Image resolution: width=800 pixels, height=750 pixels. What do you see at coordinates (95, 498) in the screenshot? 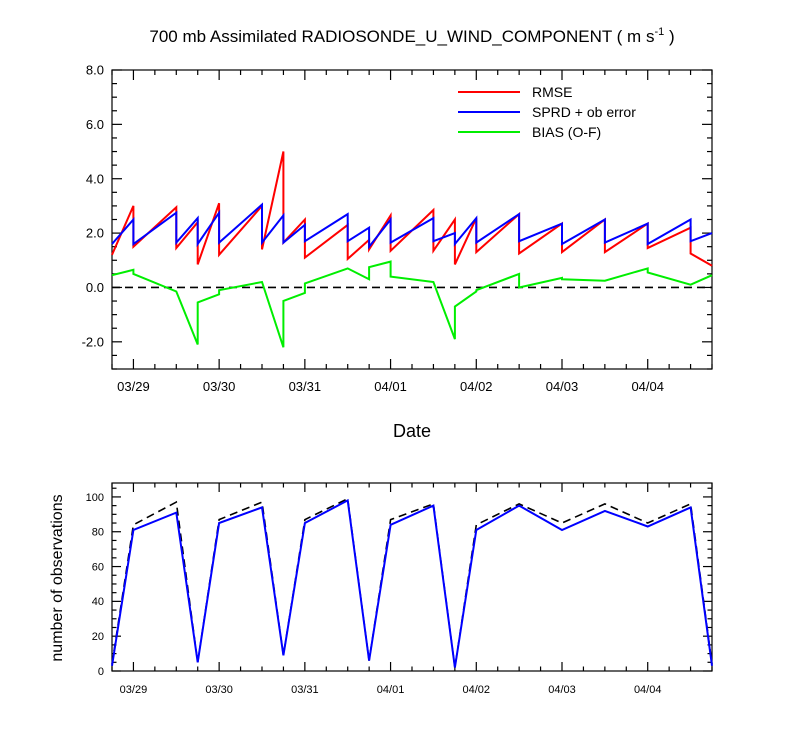
I see `y-tick-label: 100` at bounding box center [95, 498].